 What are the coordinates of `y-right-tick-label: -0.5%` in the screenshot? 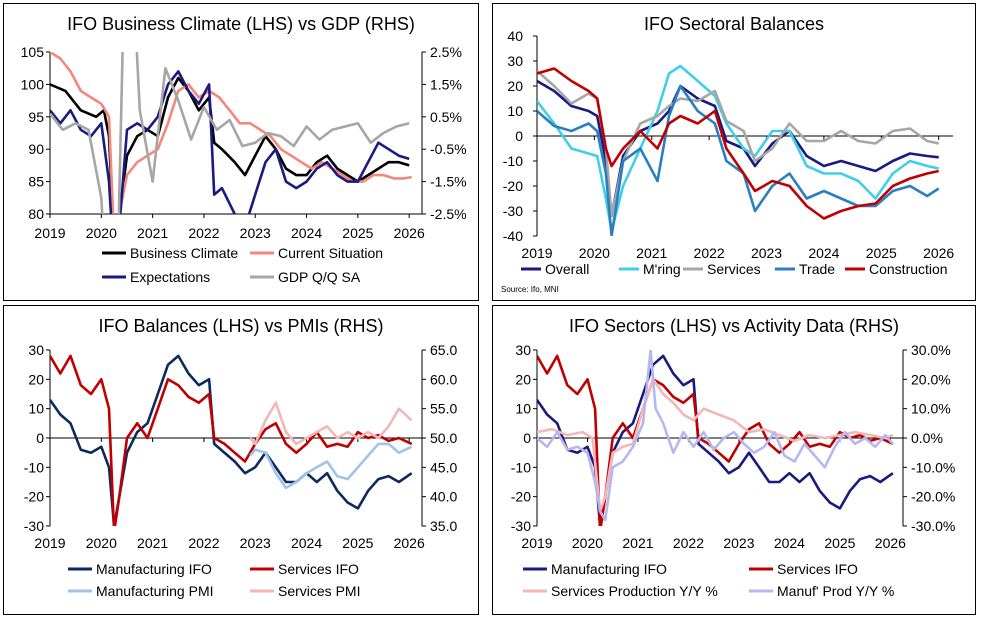 It's located at (448, 149).